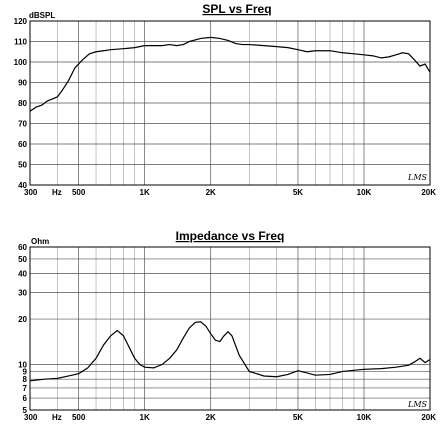 This screenshot has height=430, width=444. What do you see at coordinates (22, 365) in the screenshot?
I see `impedance-y-tick-label: 10` at bounding box center [22, 365].